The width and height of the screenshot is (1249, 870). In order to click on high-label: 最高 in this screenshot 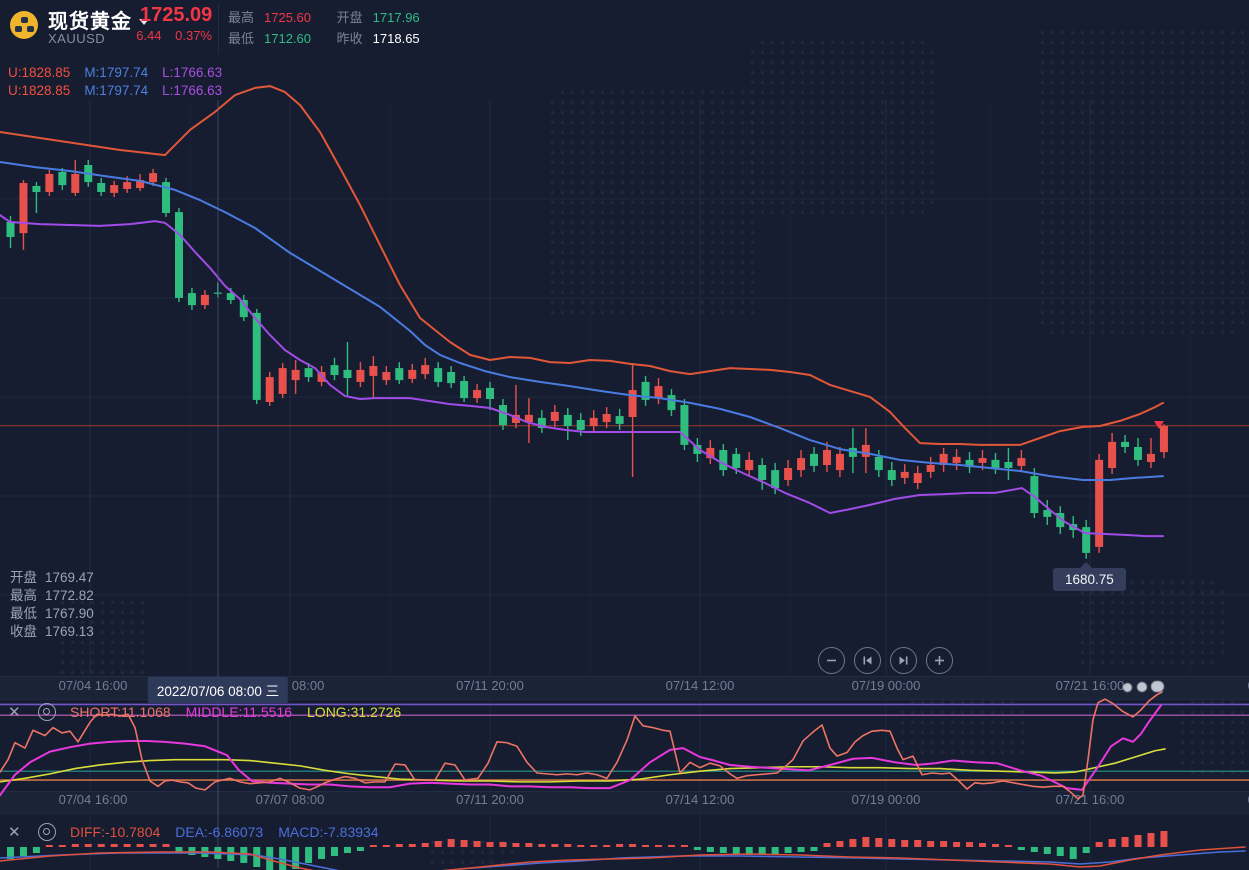, I will do `click(241, 17)`.